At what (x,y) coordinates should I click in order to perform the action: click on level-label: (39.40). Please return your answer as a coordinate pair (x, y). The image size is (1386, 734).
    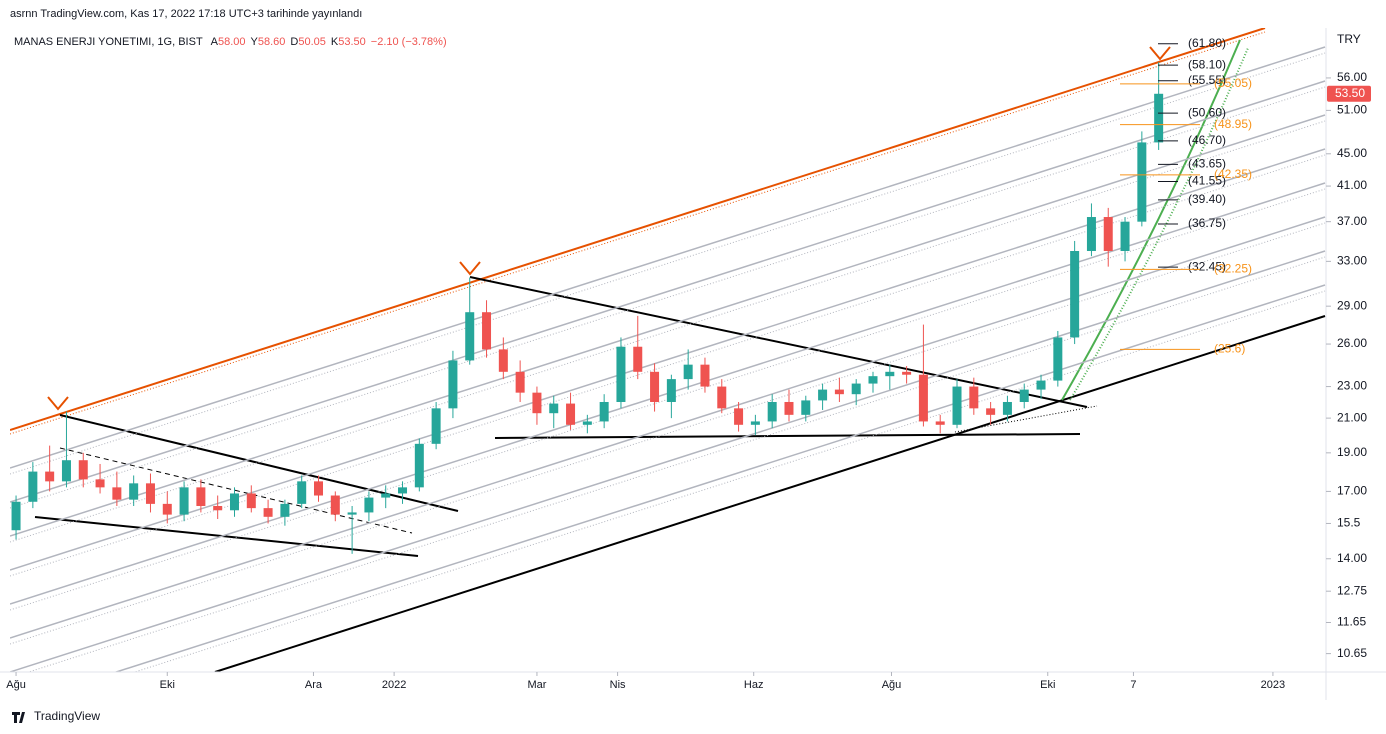
    Looking at the image, I should click on (1207, 199).